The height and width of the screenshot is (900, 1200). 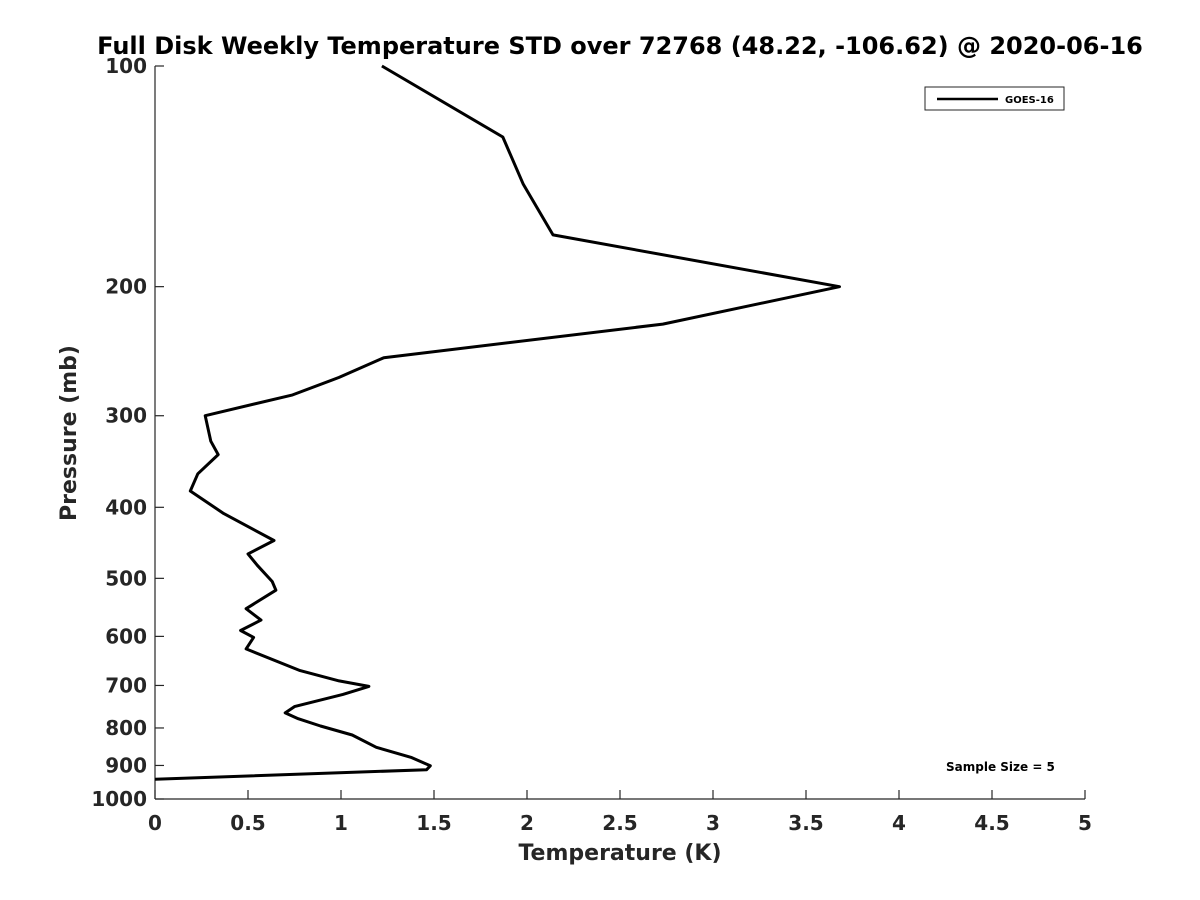 I want to click on x-ticks: 0 0.5 1 1.5 2 2.5 3 3.5 4 4.5 5, so click(x=620, y=812).